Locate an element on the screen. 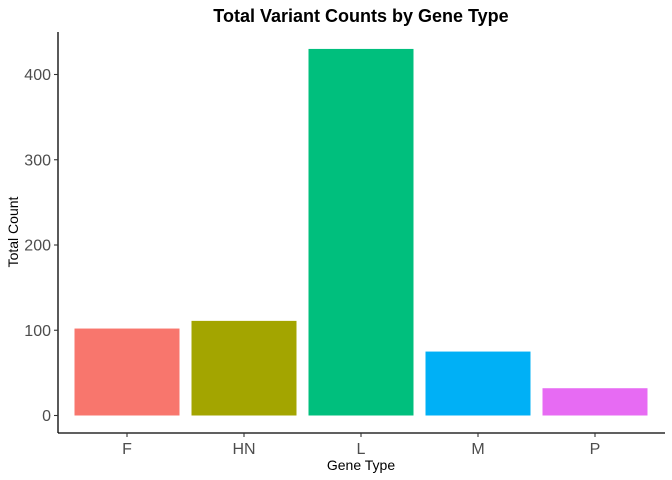 Image resolution: width=672 pixels, height=480 pixels. bar-l is located at coordinates (361, 232).